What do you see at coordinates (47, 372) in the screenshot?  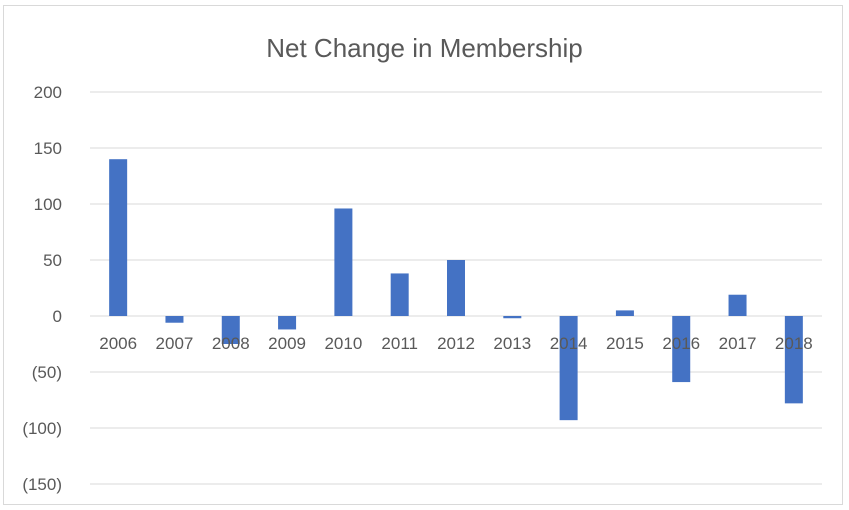 I see `y-tick-label: (50)` at bounding box center [47, 372].